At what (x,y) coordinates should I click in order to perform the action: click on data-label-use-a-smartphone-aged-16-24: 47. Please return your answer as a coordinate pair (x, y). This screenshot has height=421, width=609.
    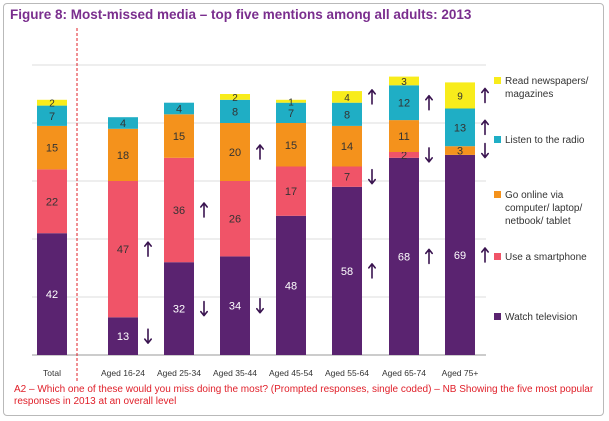
    Looking at the image, I should click on (123, 250).